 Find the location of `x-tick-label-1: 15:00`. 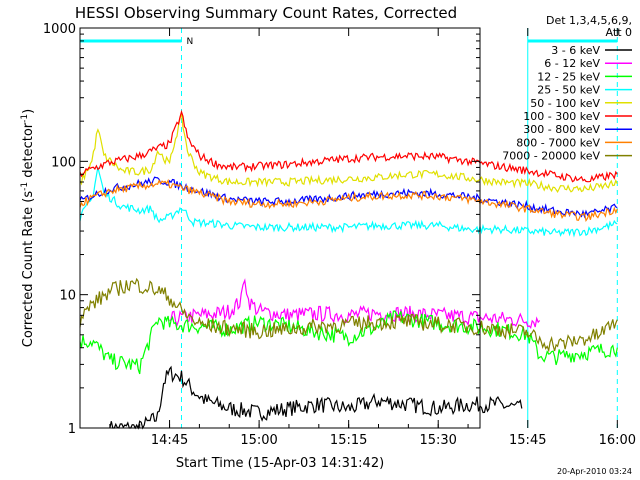

x-tick-label-1: 15:00 is located at coordinates (258, 440).